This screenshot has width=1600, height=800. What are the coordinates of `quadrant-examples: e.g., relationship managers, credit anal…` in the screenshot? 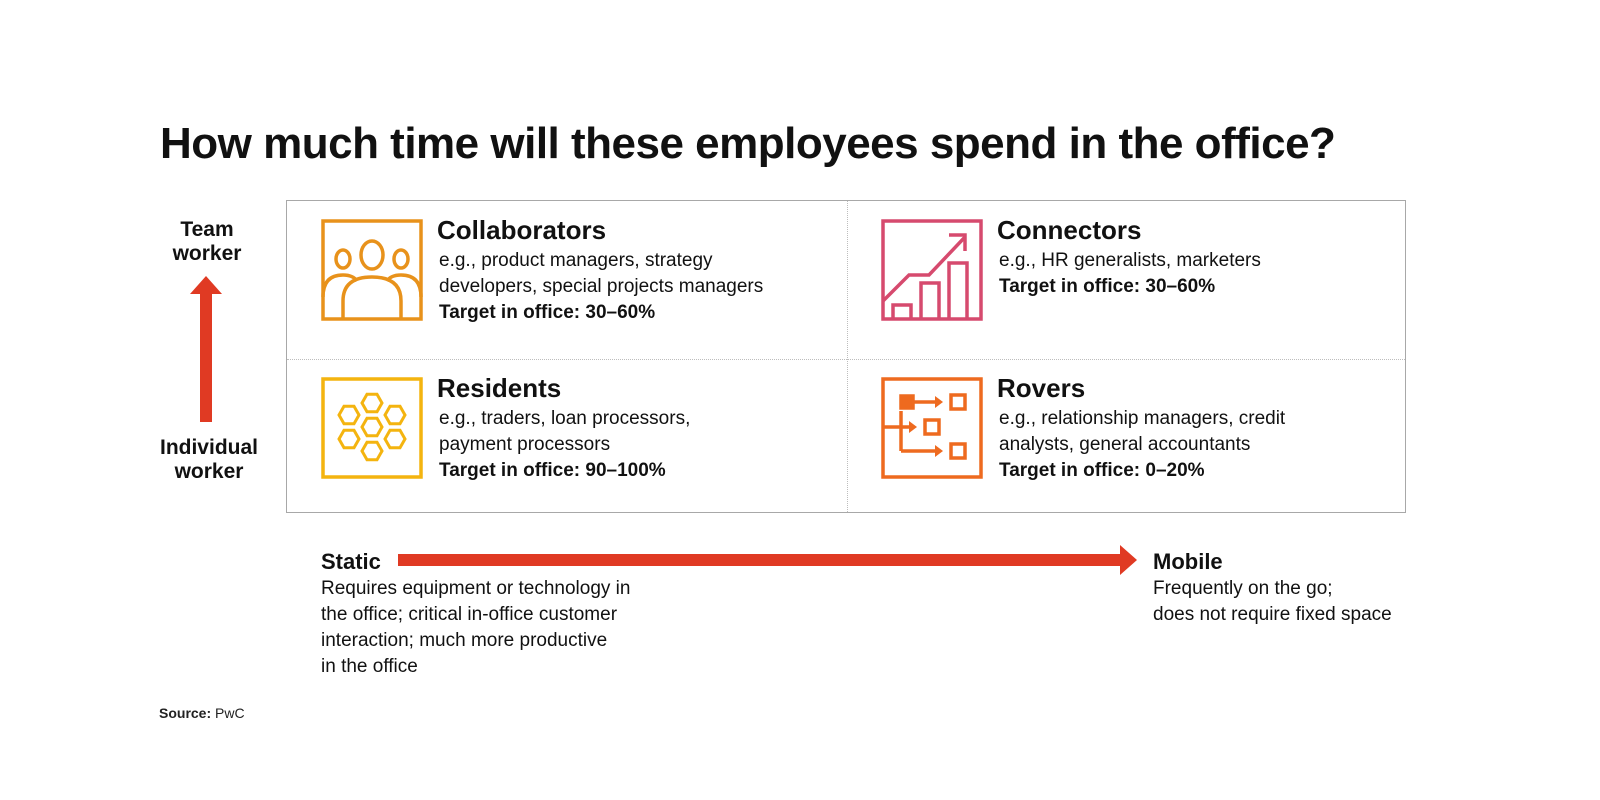 It's located at (1142, 431).